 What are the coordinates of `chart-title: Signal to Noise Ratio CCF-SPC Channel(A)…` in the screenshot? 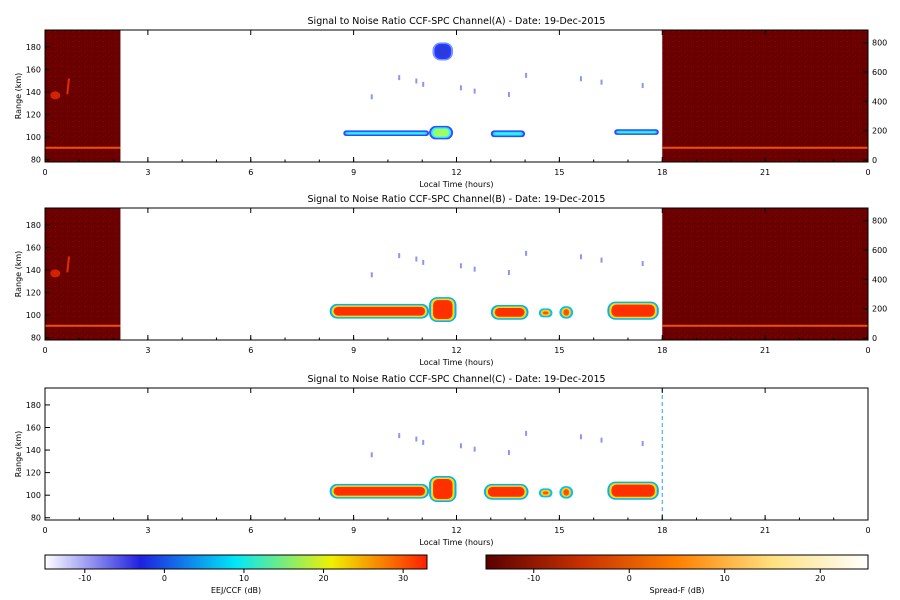 It's located at (457, 21).